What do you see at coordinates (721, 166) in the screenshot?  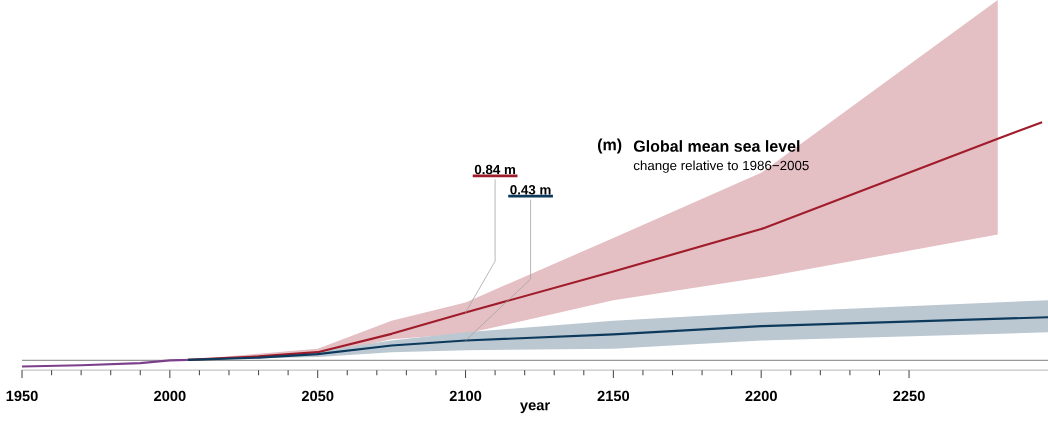 I see `text: change relative to 1986−2005` at bounding box center [721, 166].